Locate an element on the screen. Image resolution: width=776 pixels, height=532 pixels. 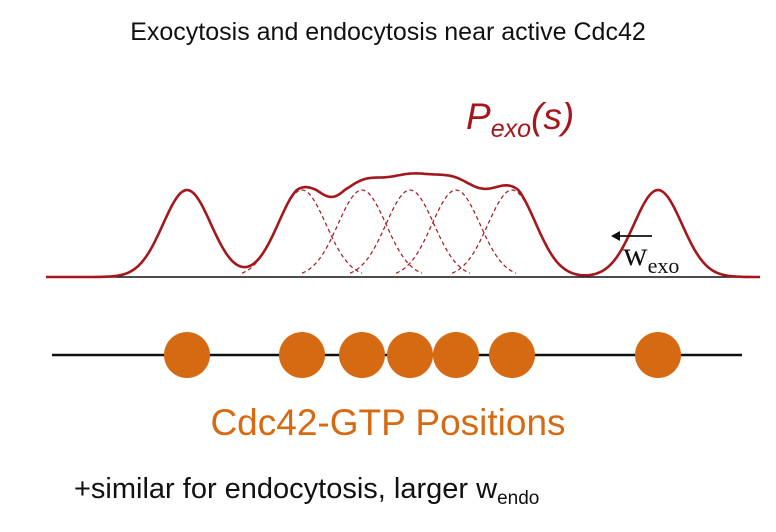
cdc42-dots is located at coordinates (422, 355).